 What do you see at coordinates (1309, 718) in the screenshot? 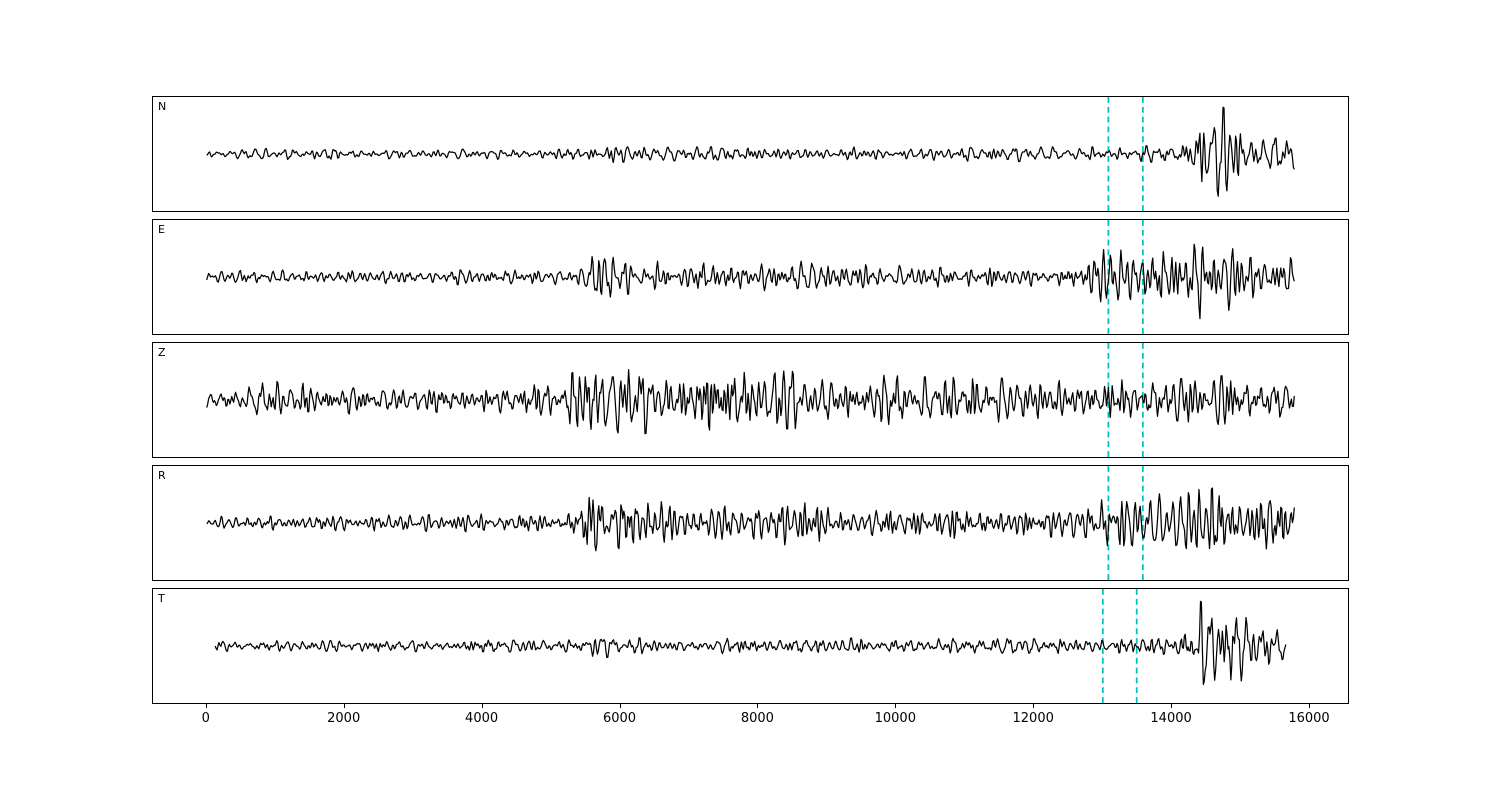
I see `x-tick-label: 16000` at bounding box center [1309, 718].